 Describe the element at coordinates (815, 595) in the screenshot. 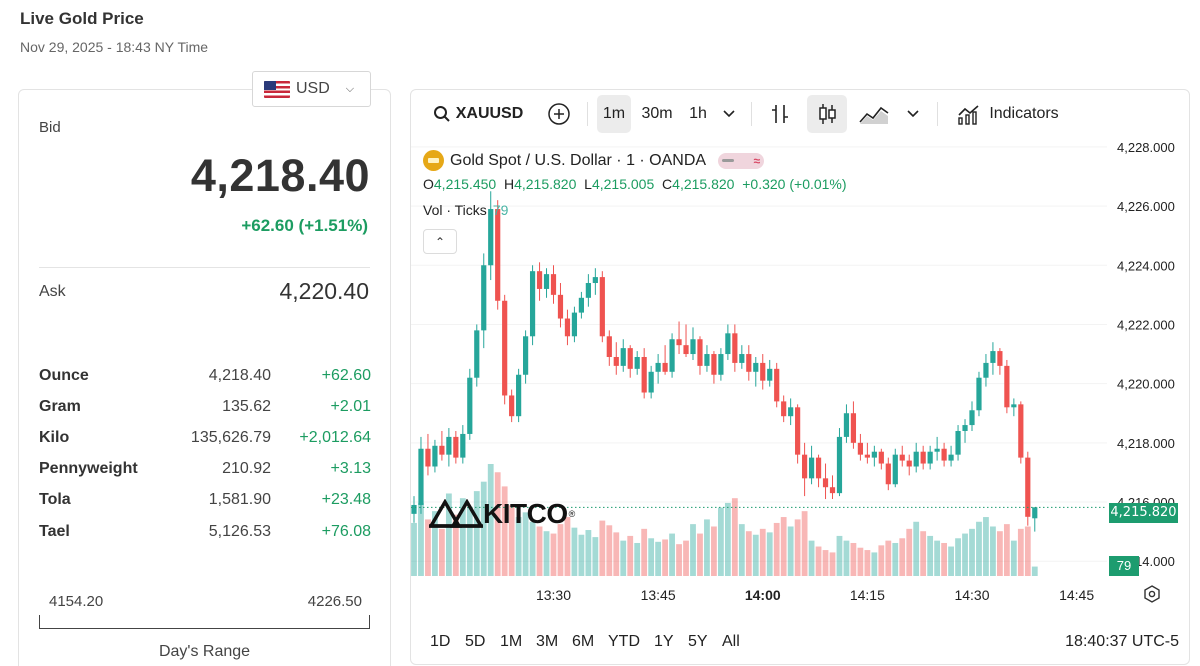

I see `time-axis: 13:30 13:45 14:00 14:15 14:30 14:45` at that location.